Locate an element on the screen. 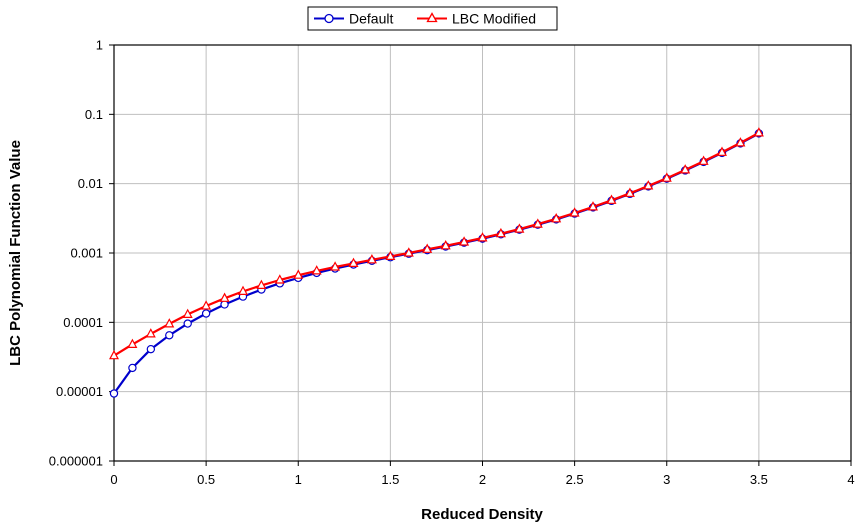 The height and width of the screenshot is (529, 866). x-tick-label: 3 is located at coordinates (666, 479).